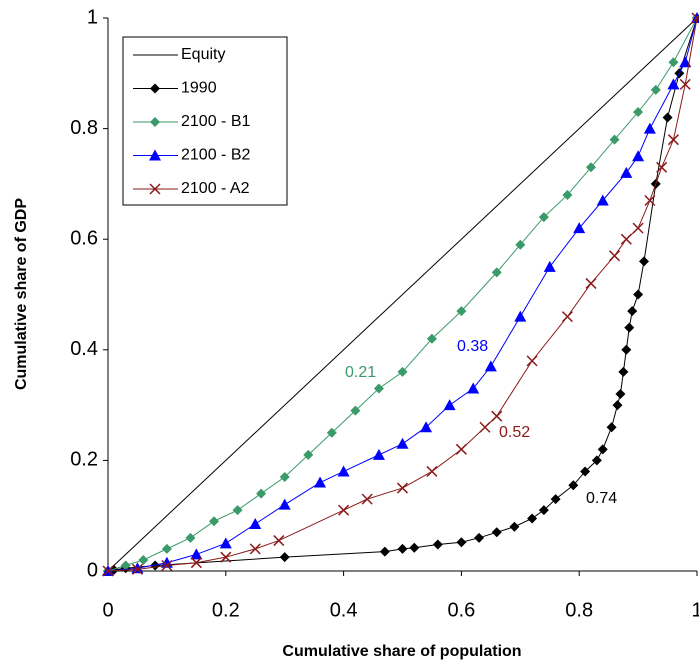  I want to click on x-tick-label: 0.4, so click(344, 610).